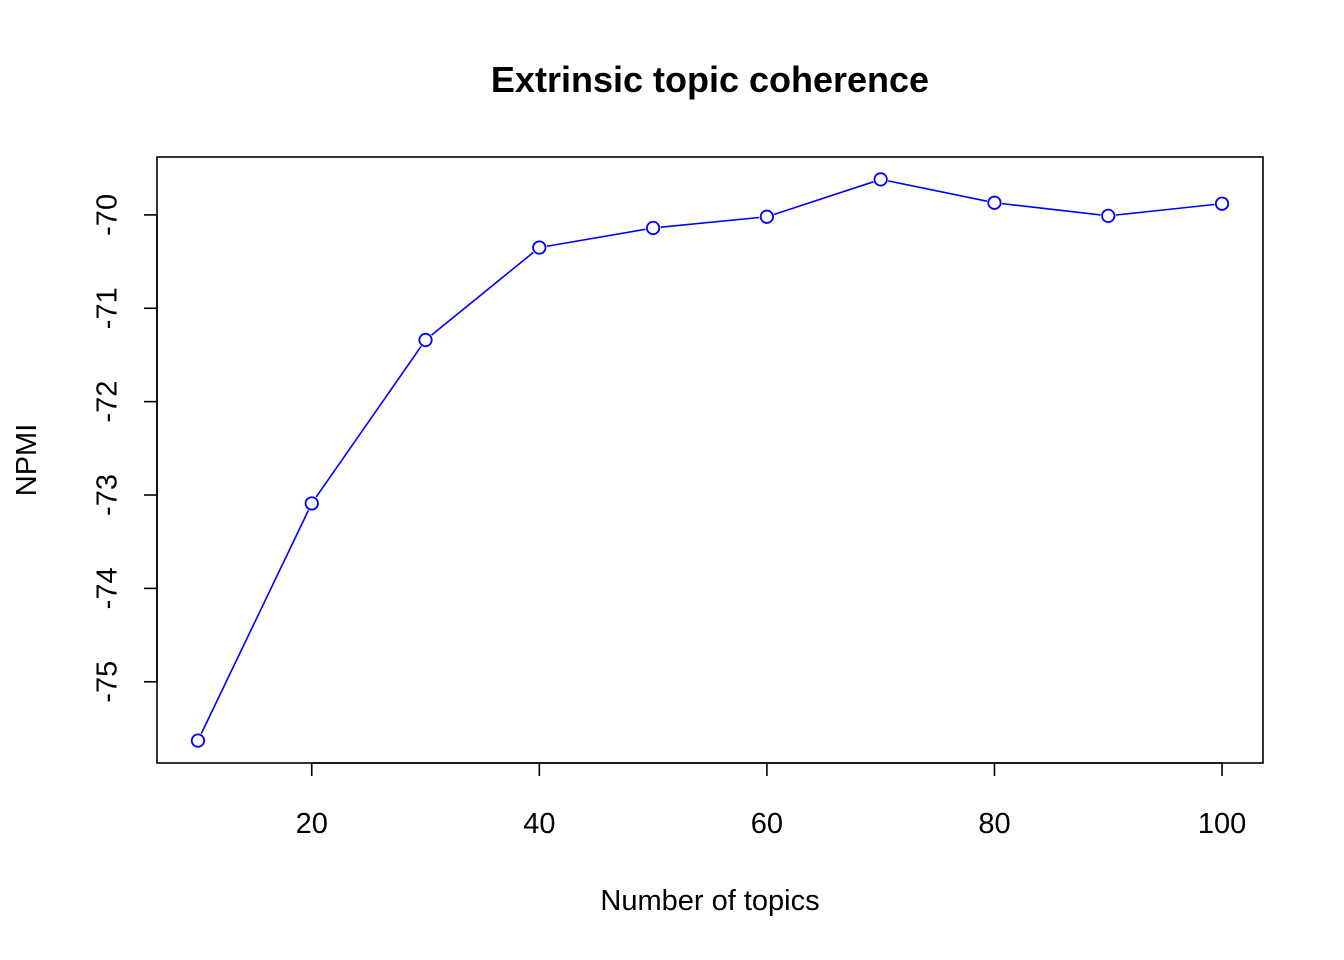 This screenshot has width=1344, height=960. What do you see at coordinates (27, 460) in the screenshot?
I see `y-axis-label: NPMI` at bounding box center [27, 460].